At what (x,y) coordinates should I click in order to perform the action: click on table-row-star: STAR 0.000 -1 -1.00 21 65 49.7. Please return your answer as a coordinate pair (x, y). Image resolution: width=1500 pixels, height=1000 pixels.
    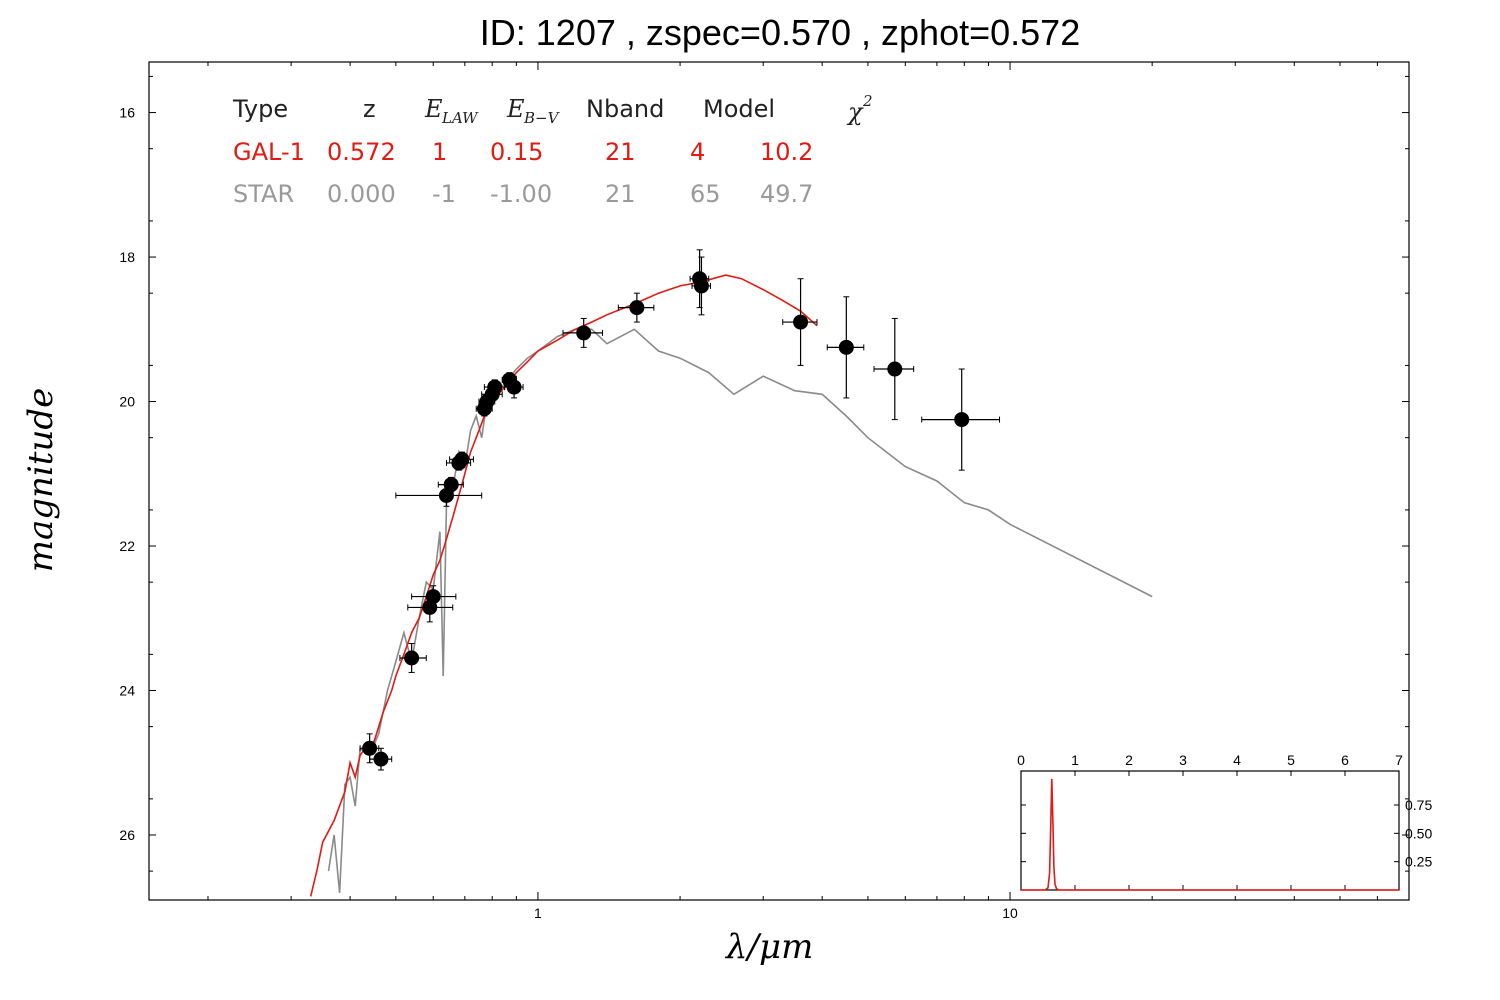
    Looking at the image, I should click on (523, 194).